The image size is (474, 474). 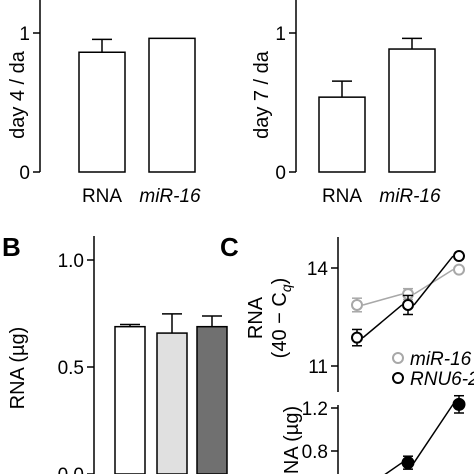 What do you see at coordinates (280, 34) in the screenshot?
I see `top-right-y-tick-label-1: 1` at bounding box center [280, 34].